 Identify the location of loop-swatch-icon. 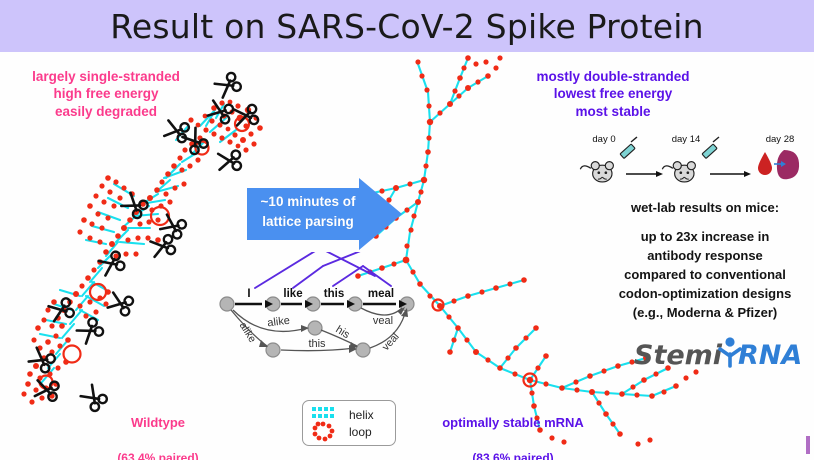
(323, 431).